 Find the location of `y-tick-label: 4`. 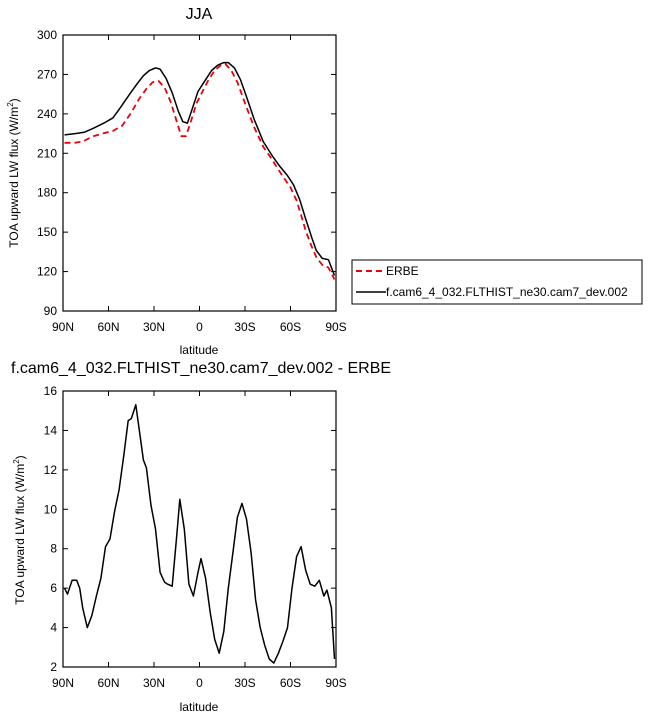

y-tick-label: 4 is located at coordinates (53, 628).